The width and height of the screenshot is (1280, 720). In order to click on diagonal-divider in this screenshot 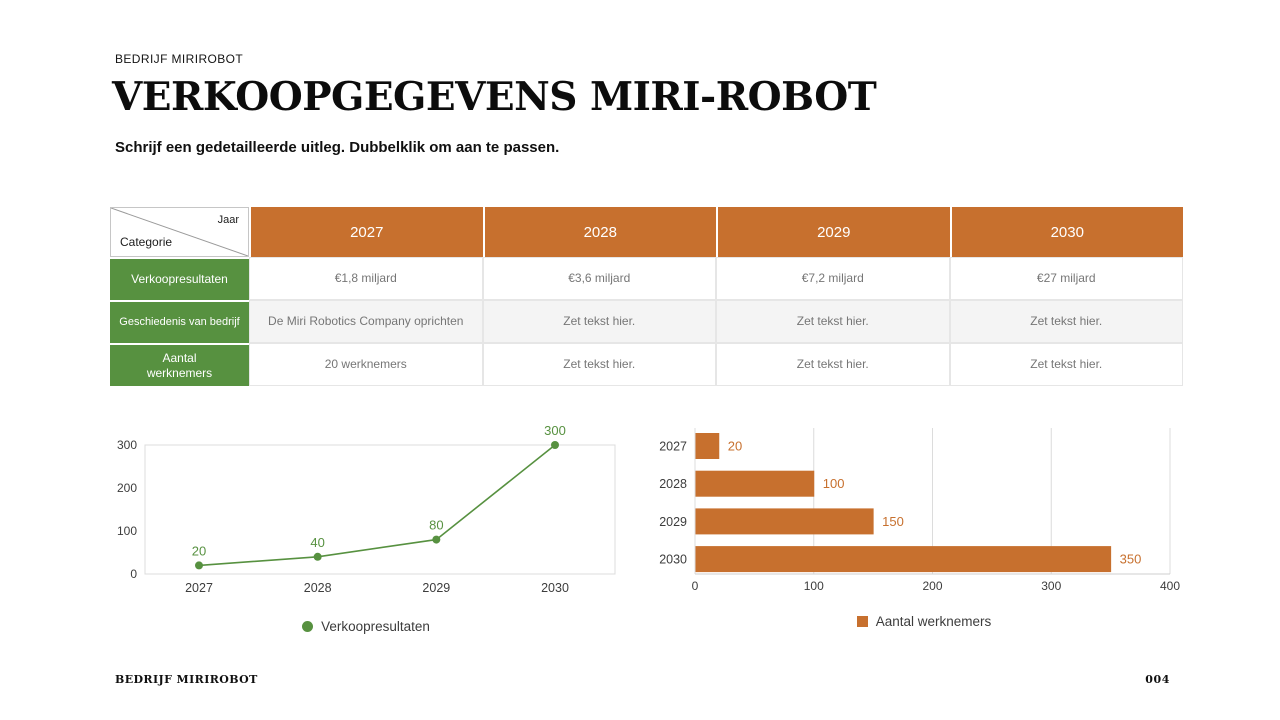, I will do `click(179, 232)`.